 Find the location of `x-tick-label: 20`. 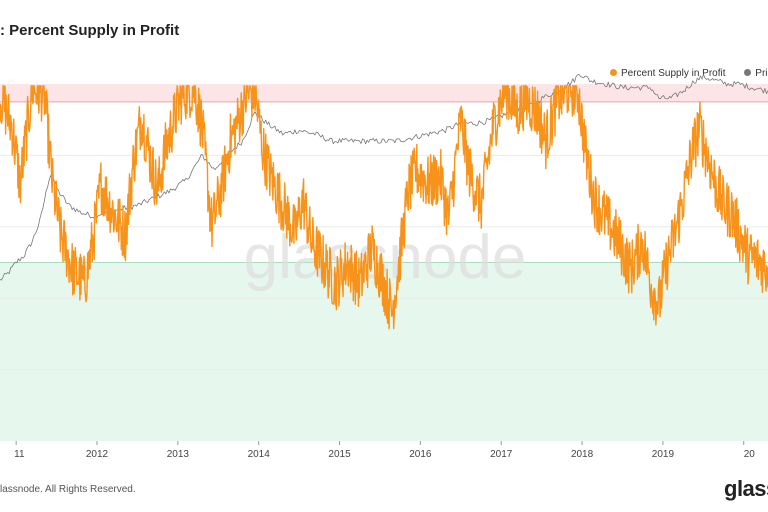

x-tick-label: 20 is located at coordinates (750, 454).